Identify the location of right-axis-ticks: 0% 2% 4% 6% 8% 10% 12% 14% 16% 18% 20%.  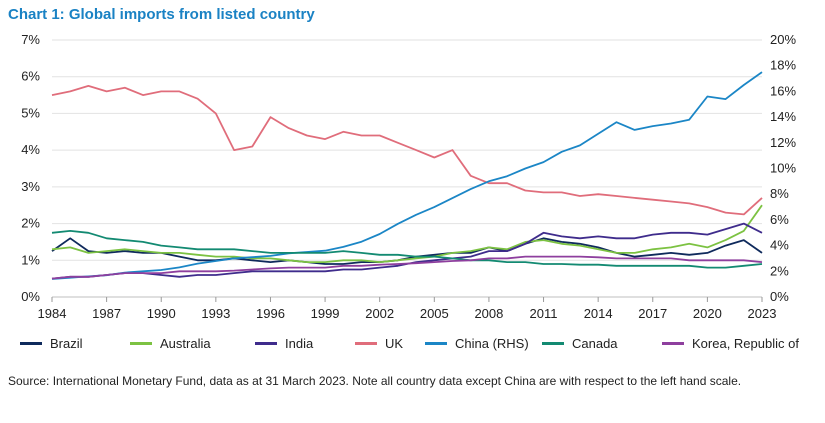
(783, 168).